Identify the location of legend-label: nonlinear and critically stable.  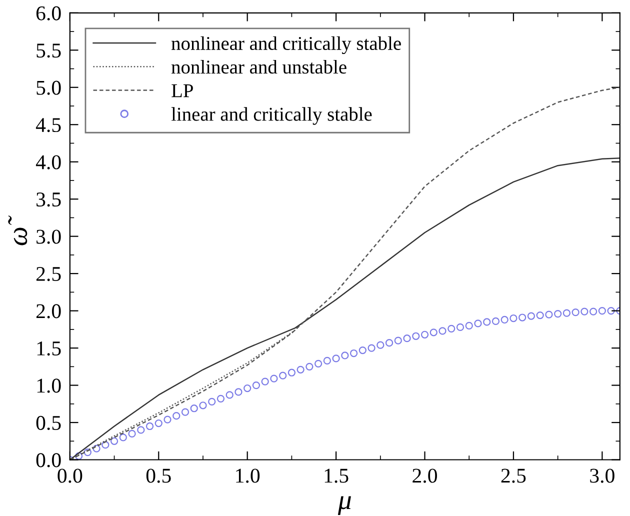
(286, 45).